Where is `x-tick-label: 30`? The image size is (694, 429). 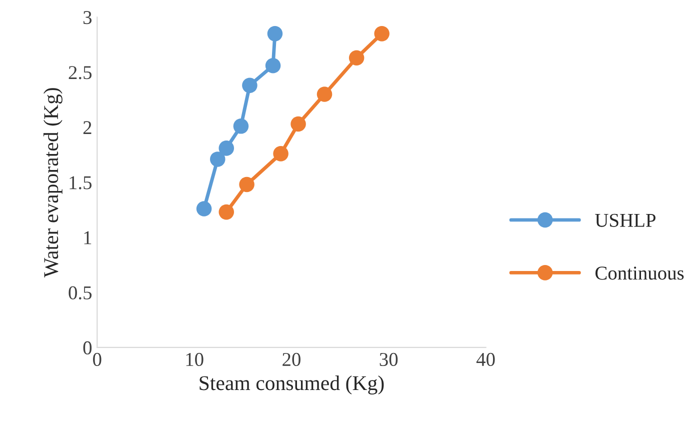
x-tick-label: 30 is located at coordinates (389, 359).